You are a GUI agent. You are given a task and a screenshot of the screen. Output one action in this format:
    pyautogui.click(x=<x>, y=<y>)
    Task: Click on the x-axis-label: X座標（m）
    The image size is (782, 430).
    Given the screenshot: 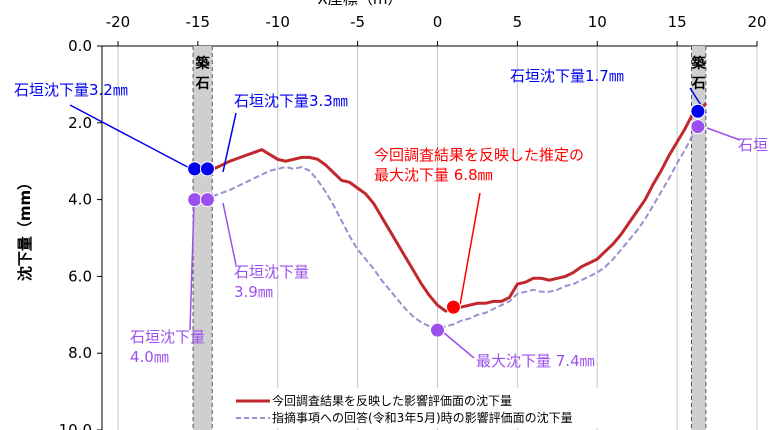 What is the action you would take?
    pyautogui.click(x=360, y=4)
    